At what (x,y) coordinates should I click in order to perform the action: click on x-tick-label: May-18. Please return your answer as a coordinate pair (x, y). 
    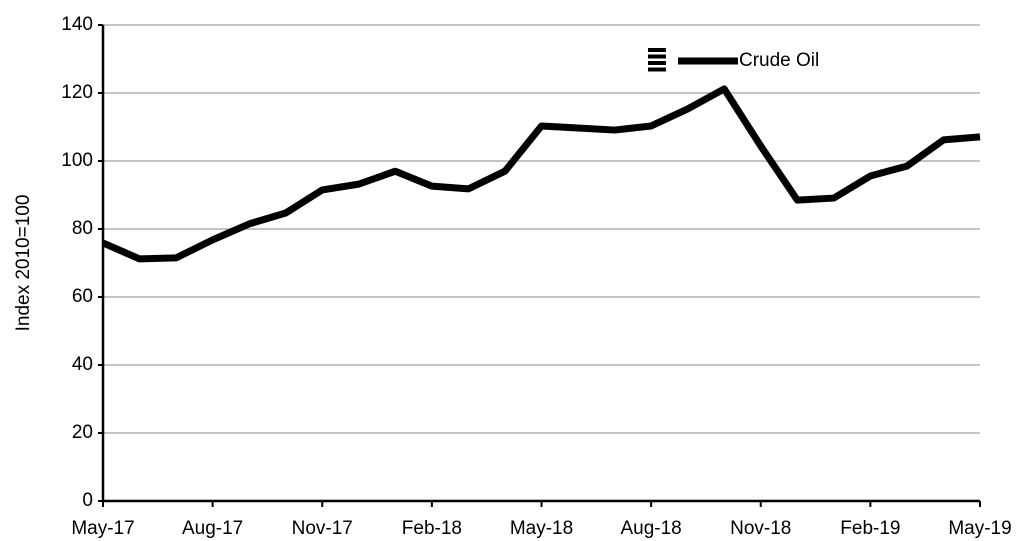
    Looking at the image, I should click on (541, 528).